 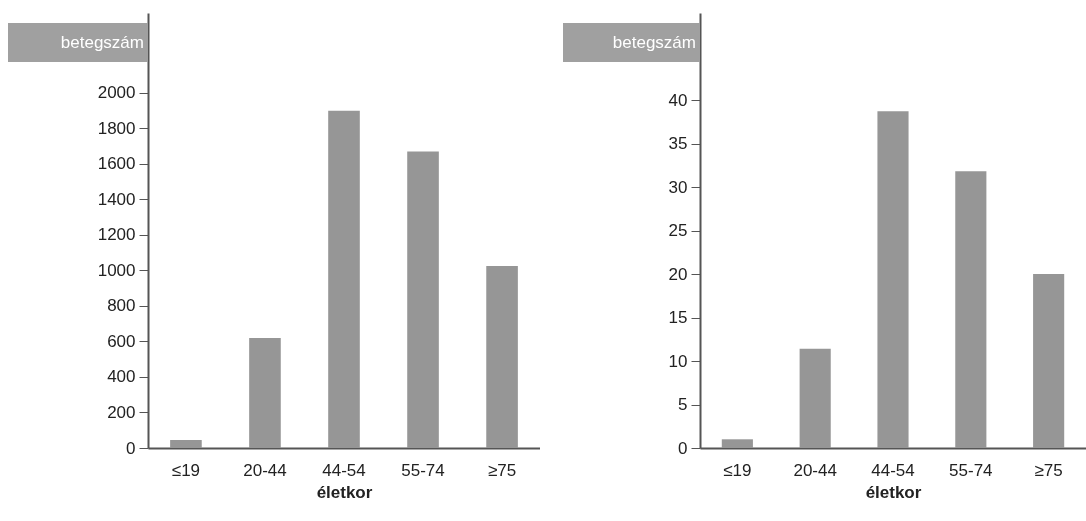 I want to click on y-tick-label: 1000, so click(x=116, y=270).